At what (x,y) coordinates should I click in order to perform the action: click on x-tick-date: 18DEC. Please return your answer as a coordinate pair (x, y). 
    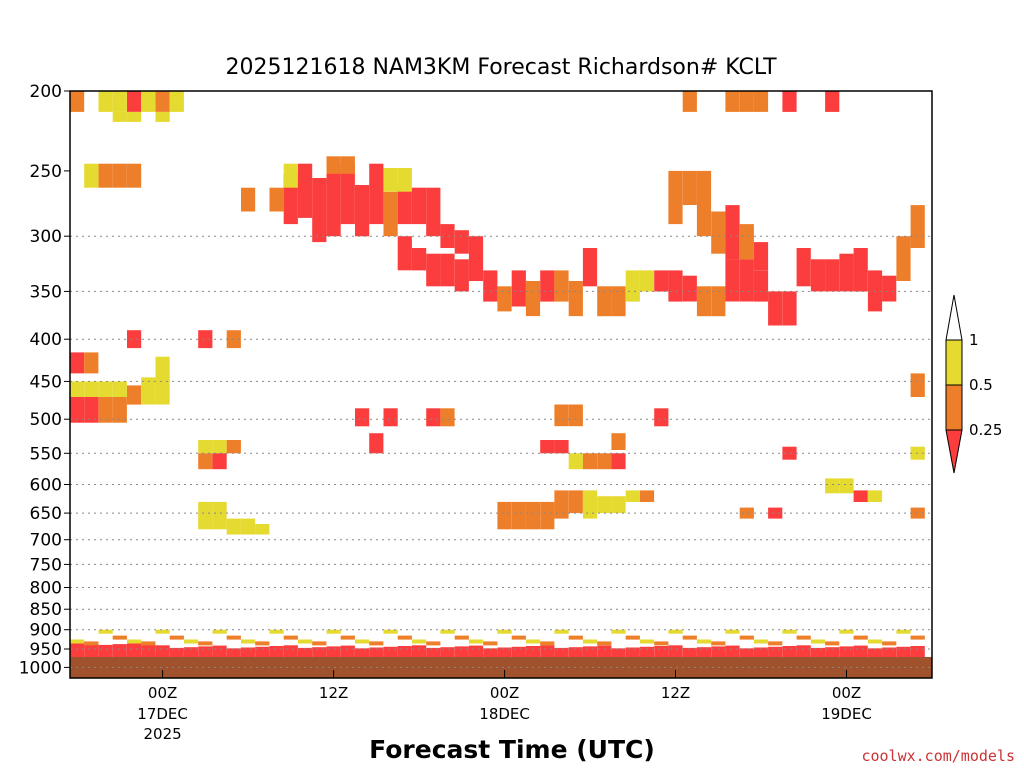
    Looking at the image, I should click on (504, 714).